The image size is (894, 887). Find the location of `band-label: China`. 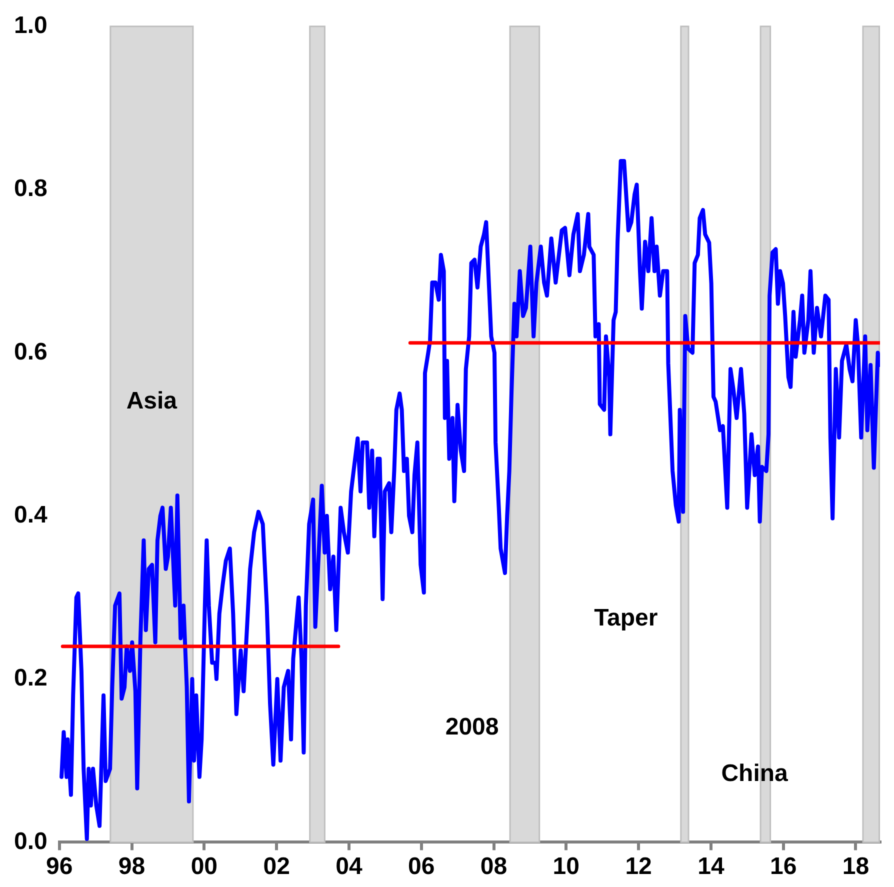

band-label: China is located at coordinates (755, 774).